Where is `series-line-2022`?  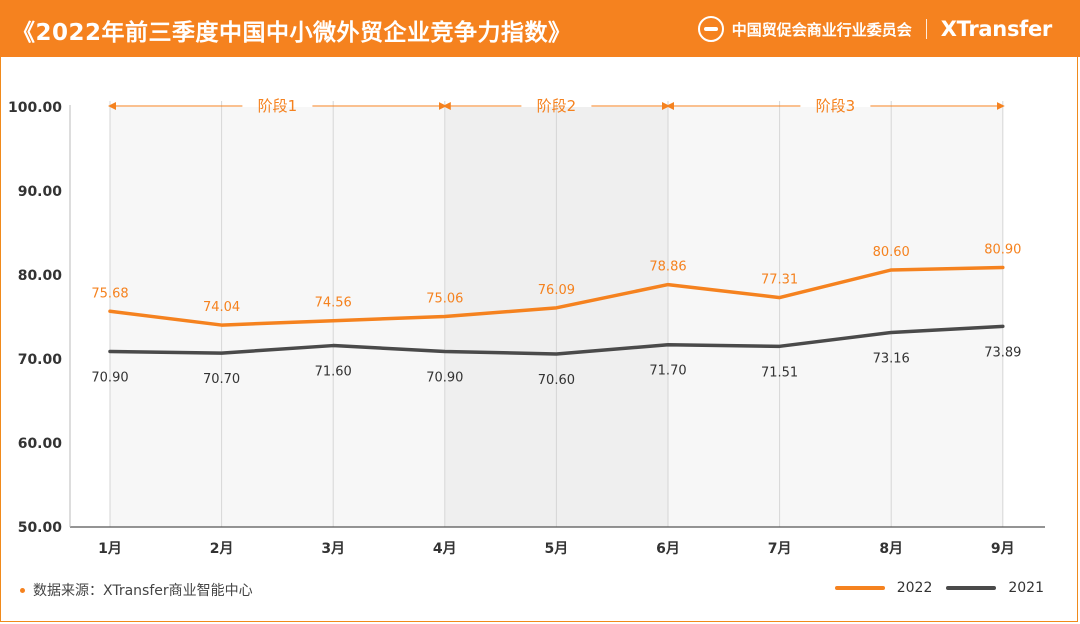 series-line-2022 is located at coordinates (556, 296).